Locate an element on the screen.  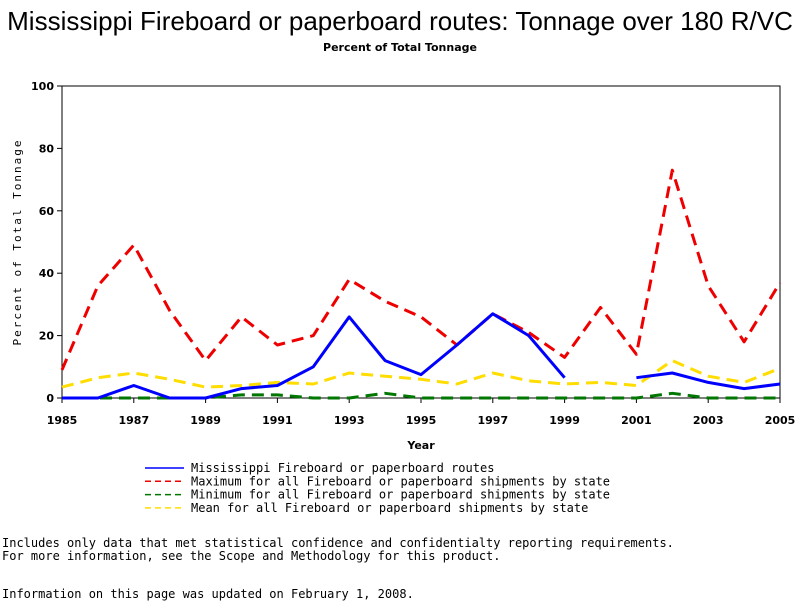
x-tick-label: 1995 is located at coordinates (421, 420).